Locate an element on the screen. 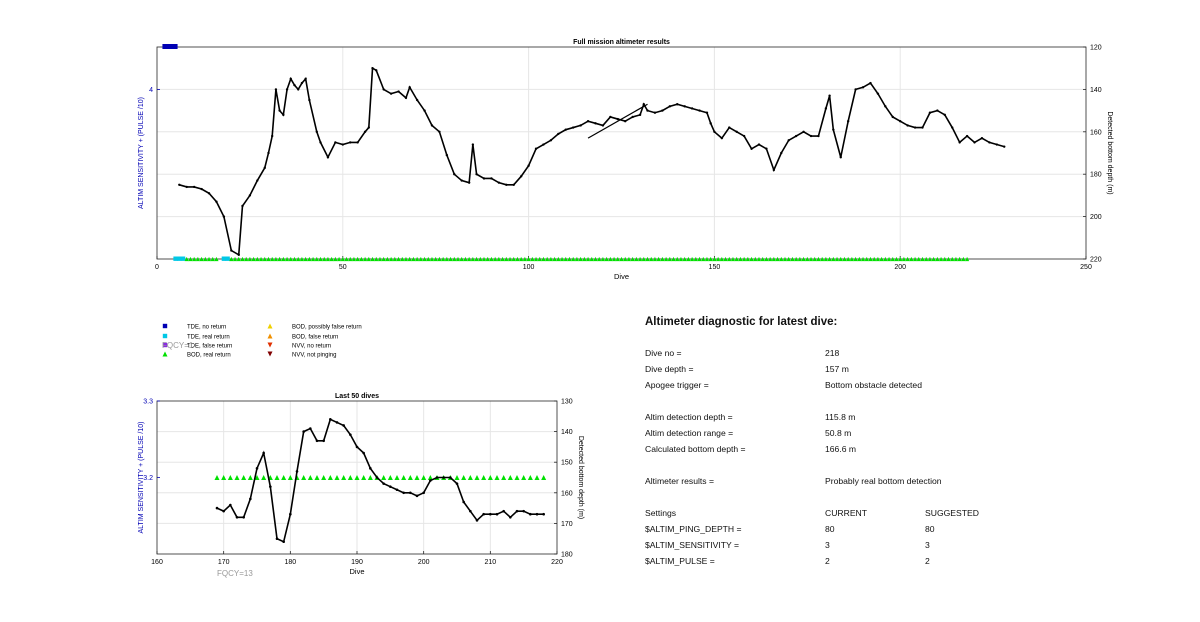 The image size is (1200, 622). settings-label: Settings is located at coordinates (661, 513).